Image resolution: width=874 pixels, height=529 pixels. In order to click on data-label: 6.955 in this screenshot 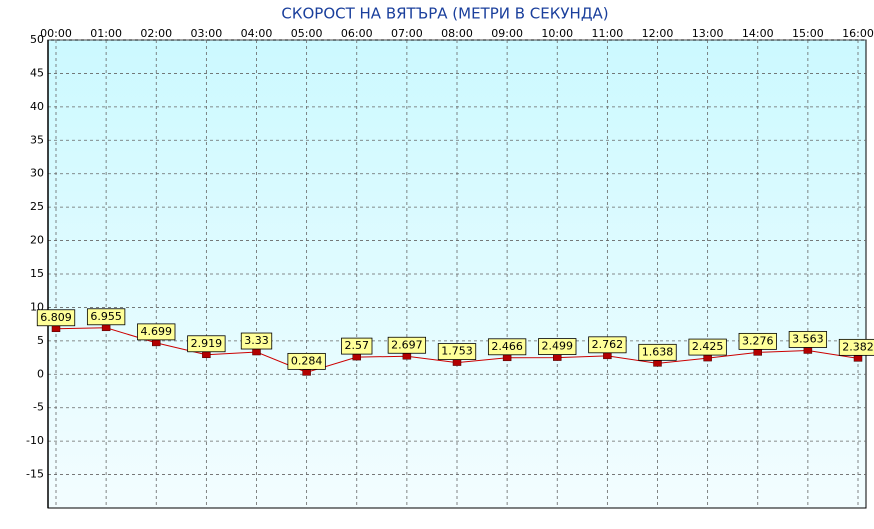, I will do `click(106, 316)`.